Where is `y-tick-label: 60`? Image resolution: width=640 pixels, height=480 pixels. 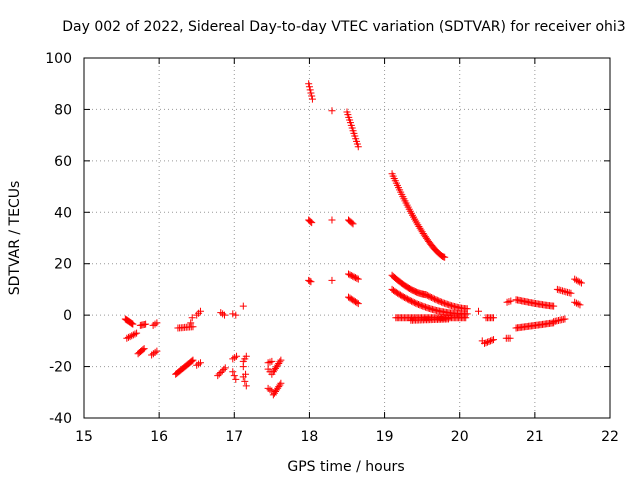
y-tick-label: 60 is located at coordinates (63, 162).